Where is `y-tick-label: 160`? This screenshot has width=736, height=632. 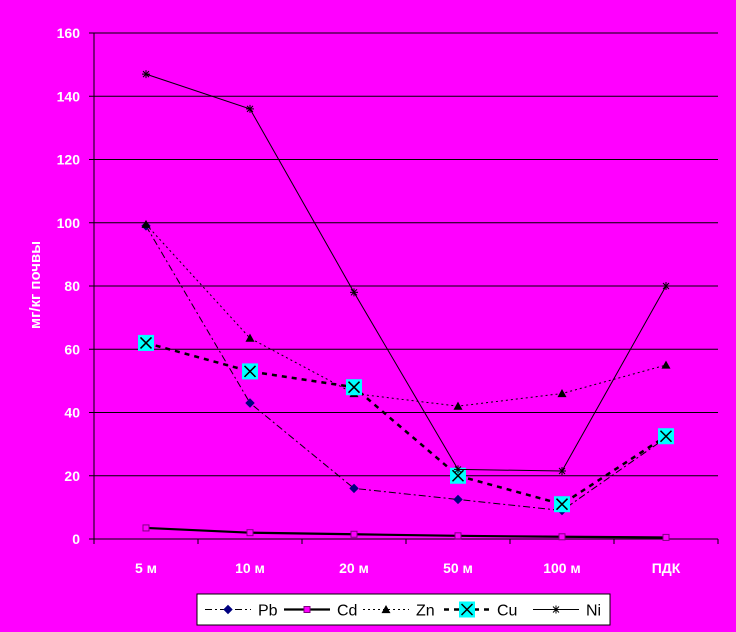 y-tick-label: 160 is located at coordinates (69, 33).